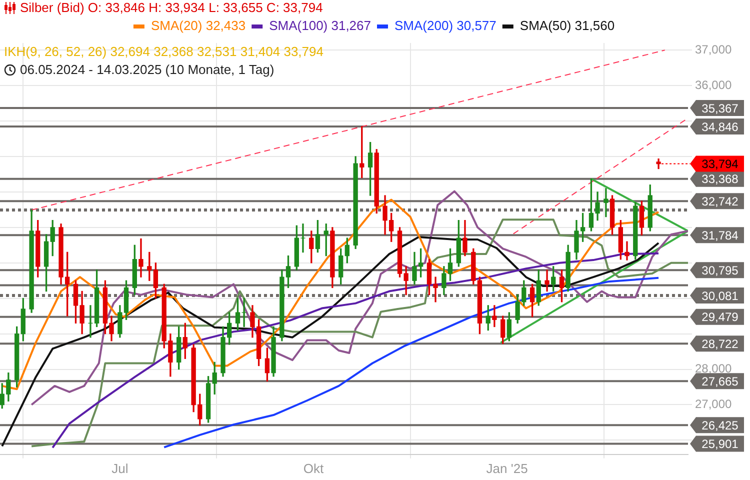 The height and width of the screenshot is (480, 750). Describe the element at coordinates (713, 49) in the screenshot. I see `y-tick-label: 37,000` at that location.